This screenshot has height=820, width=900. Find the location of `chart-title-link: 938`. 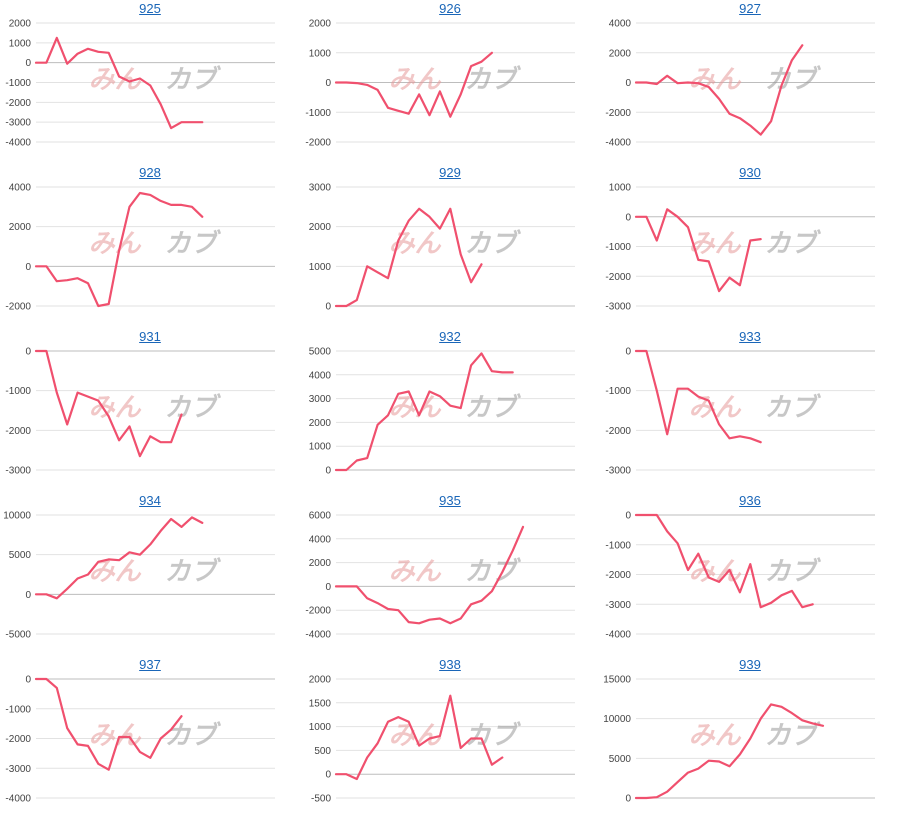

chart-title-link: 938 is located at coordinates (450, 664).